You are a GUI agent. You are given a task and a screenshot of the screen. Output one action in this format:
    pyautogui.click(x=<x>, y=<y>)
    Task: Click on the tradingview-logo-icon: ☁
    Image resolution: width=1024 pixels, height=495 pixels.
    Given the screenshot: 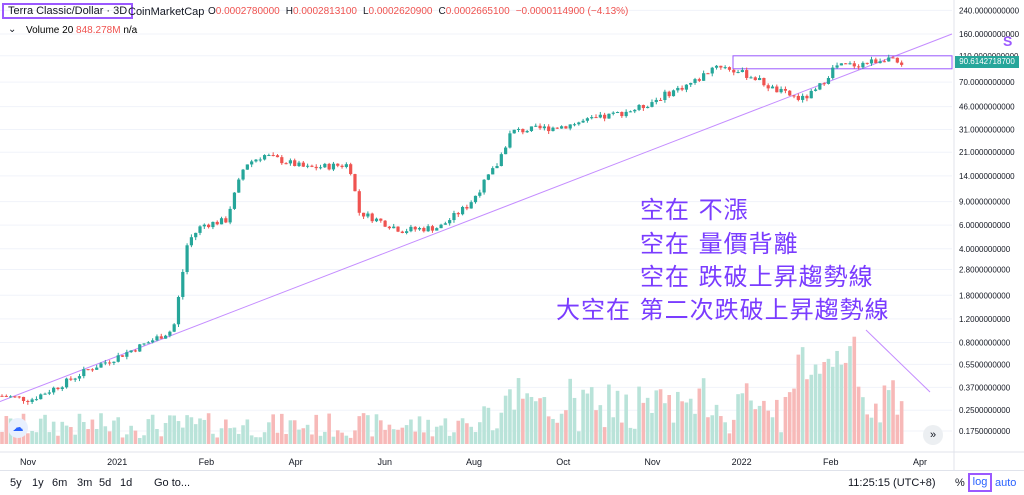 What is the action you would take?
    pyautogui.click(x=18, y=428)
    